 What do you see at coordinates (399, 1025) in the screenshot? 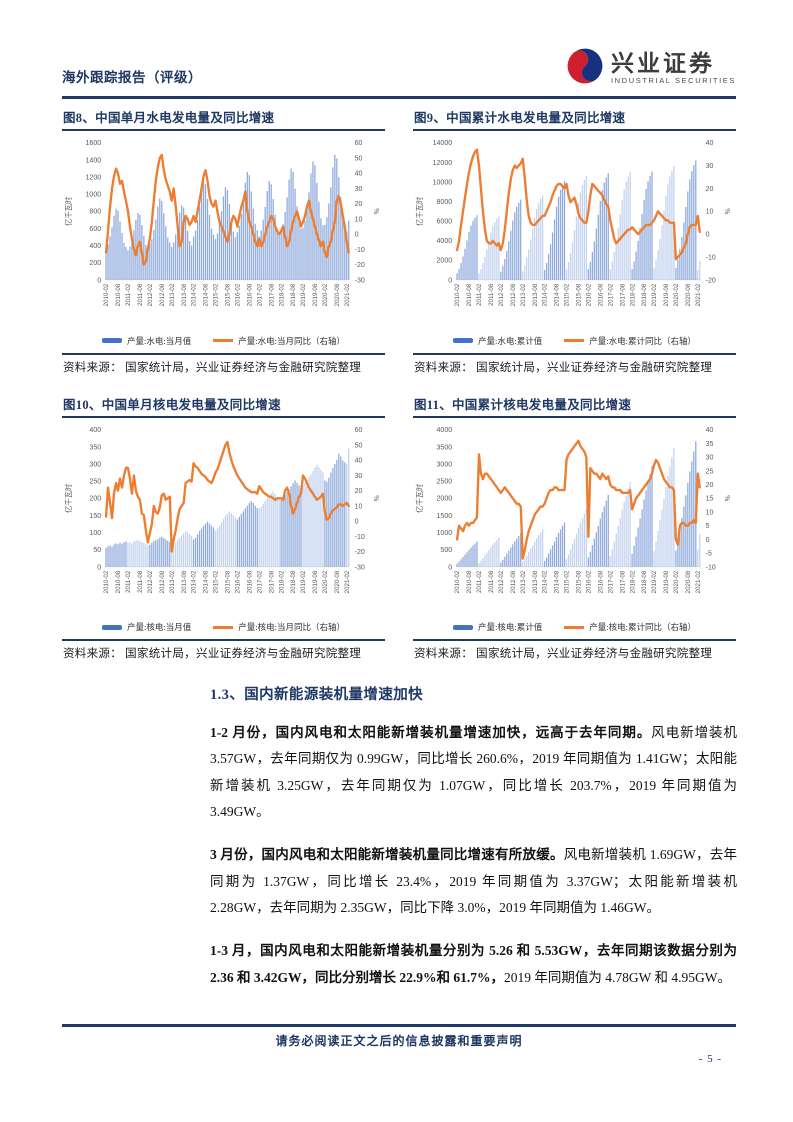
I see `footer-rule` at bounding box center [399, 1025].